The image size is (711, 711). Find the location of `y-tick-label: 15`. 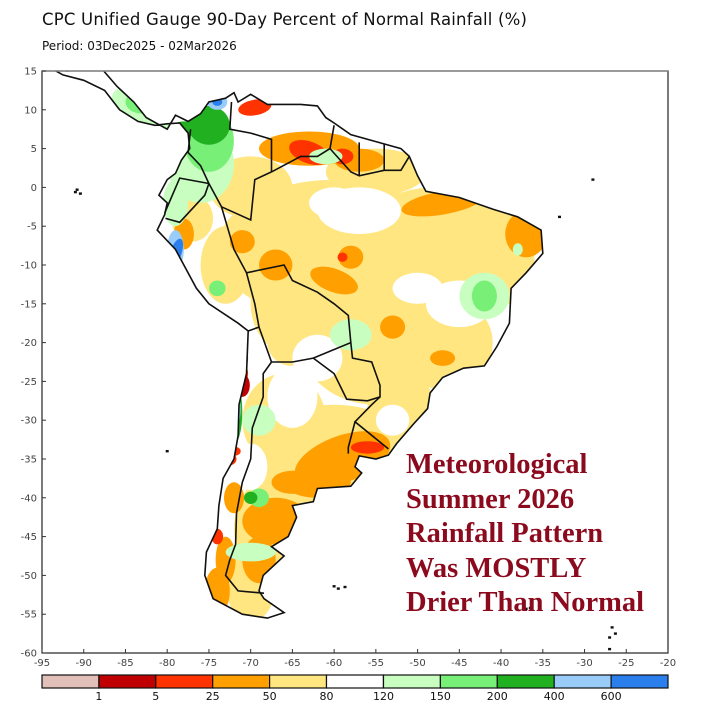

y-tick-label: 15 is located at coordinates (30, 72).